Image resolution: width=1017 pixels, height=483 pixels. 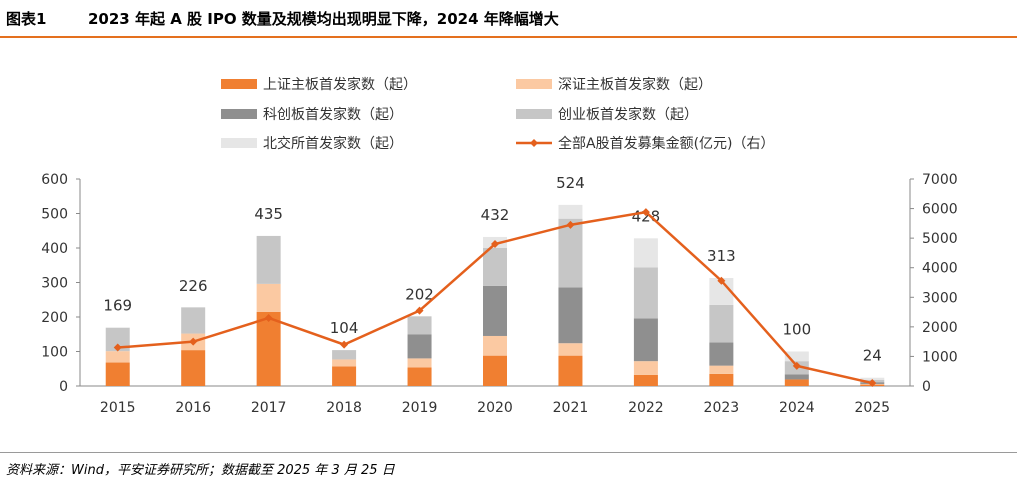 I want to click on y-left-tick-label: 600, so click(x=54, y=180).